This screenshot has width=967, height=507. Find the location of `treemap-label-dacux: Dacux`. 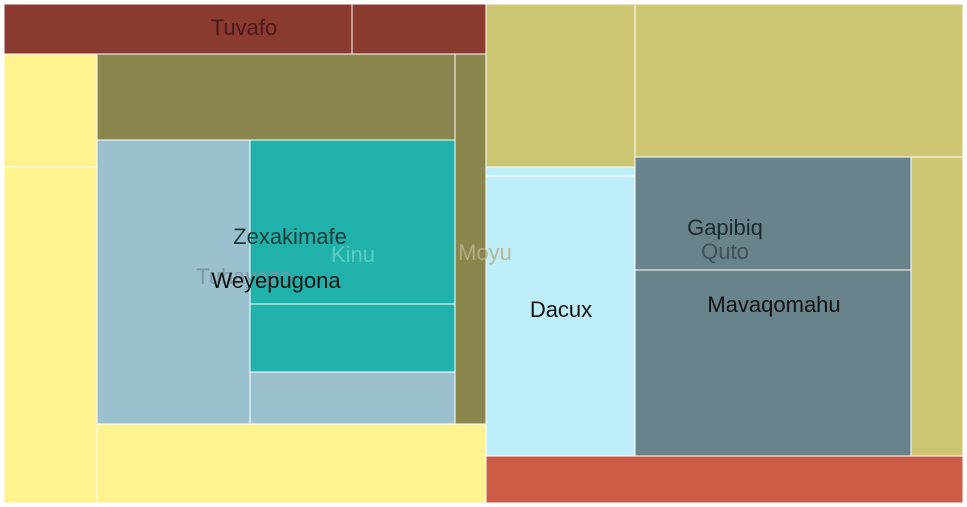

treemap-label-dacux: Dacux is located at coordinates (561, 309).